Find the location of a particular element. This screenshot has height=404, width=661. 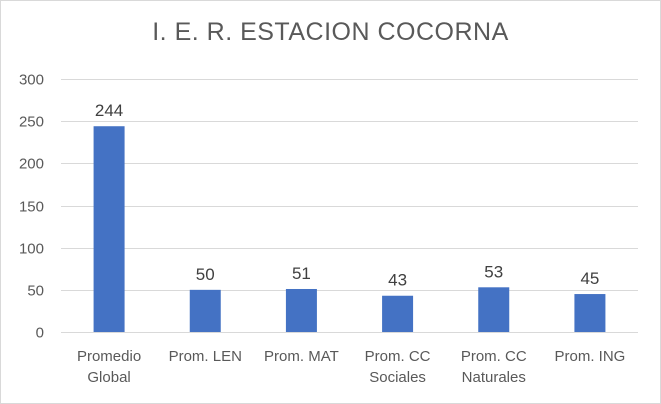

category-label: Promedio Global is located at coordinates (109, 367).